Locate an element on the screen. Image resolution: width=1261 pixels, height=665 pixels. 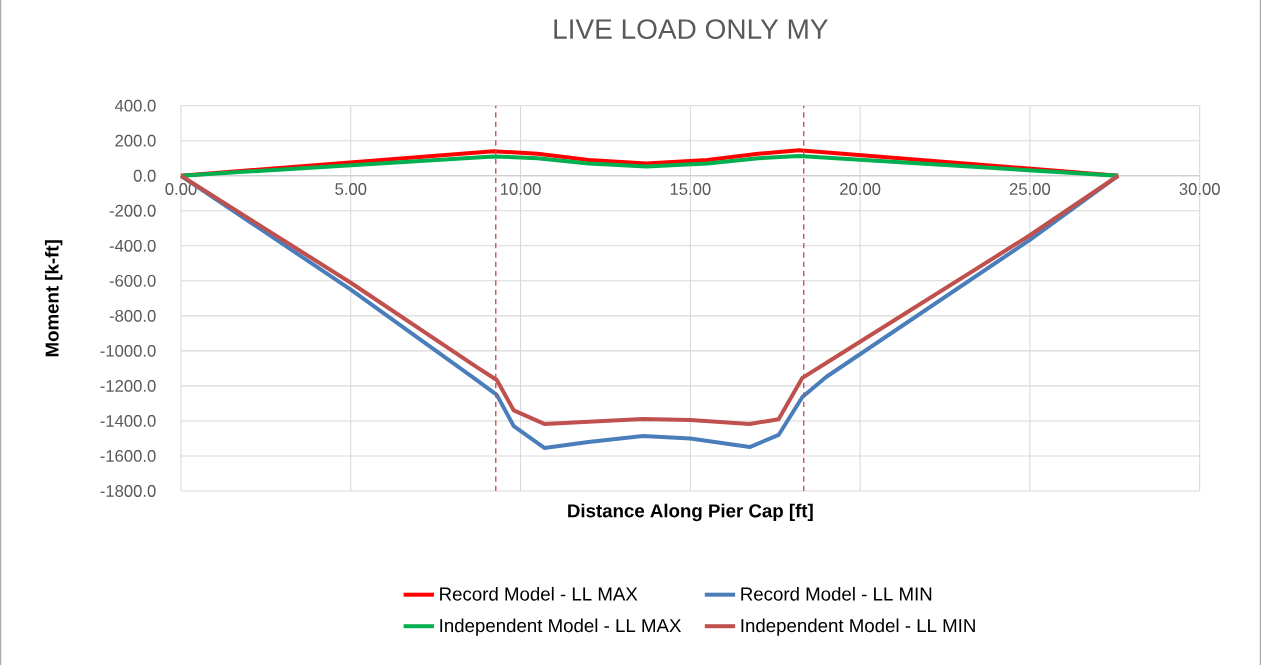
y-tick-label: 0.0 is located at coordinates (144, 175).